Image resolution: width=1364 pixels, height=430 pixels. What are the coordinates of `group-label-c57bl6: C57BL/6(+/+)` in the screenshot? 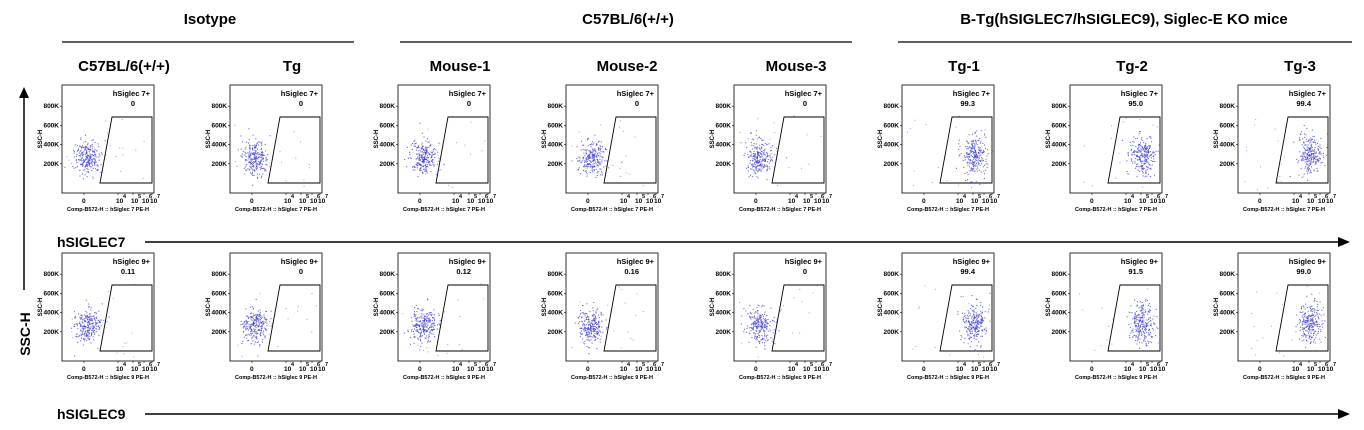 It's located at (628, 19).